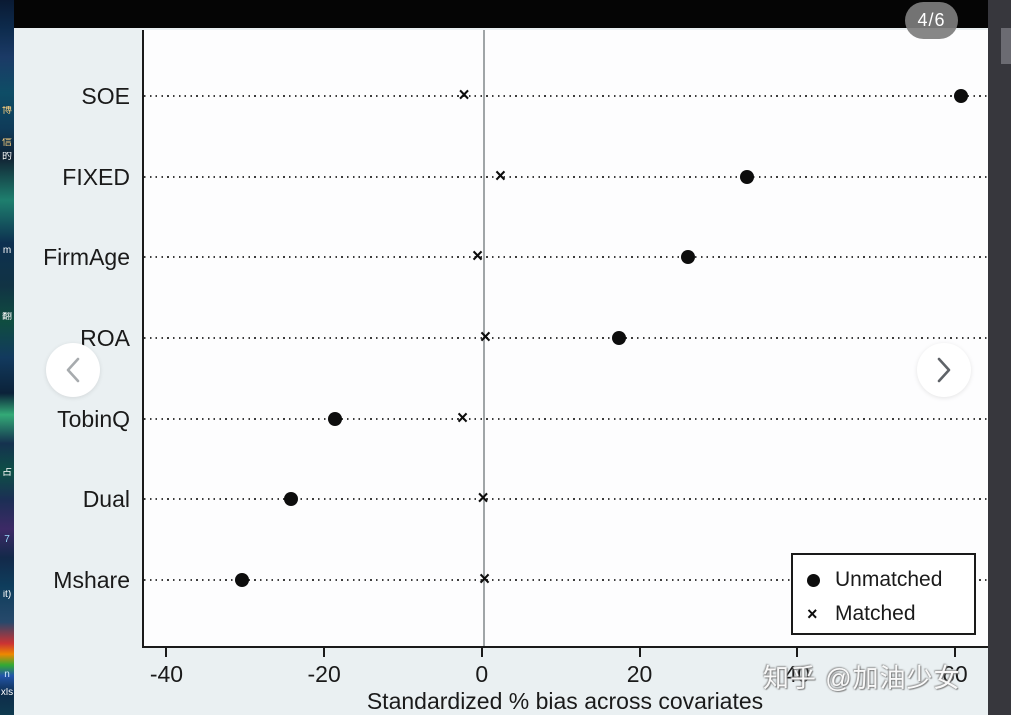 The image size is (1011, 715). I want to click on right-edge-panel, so click(999, 357).